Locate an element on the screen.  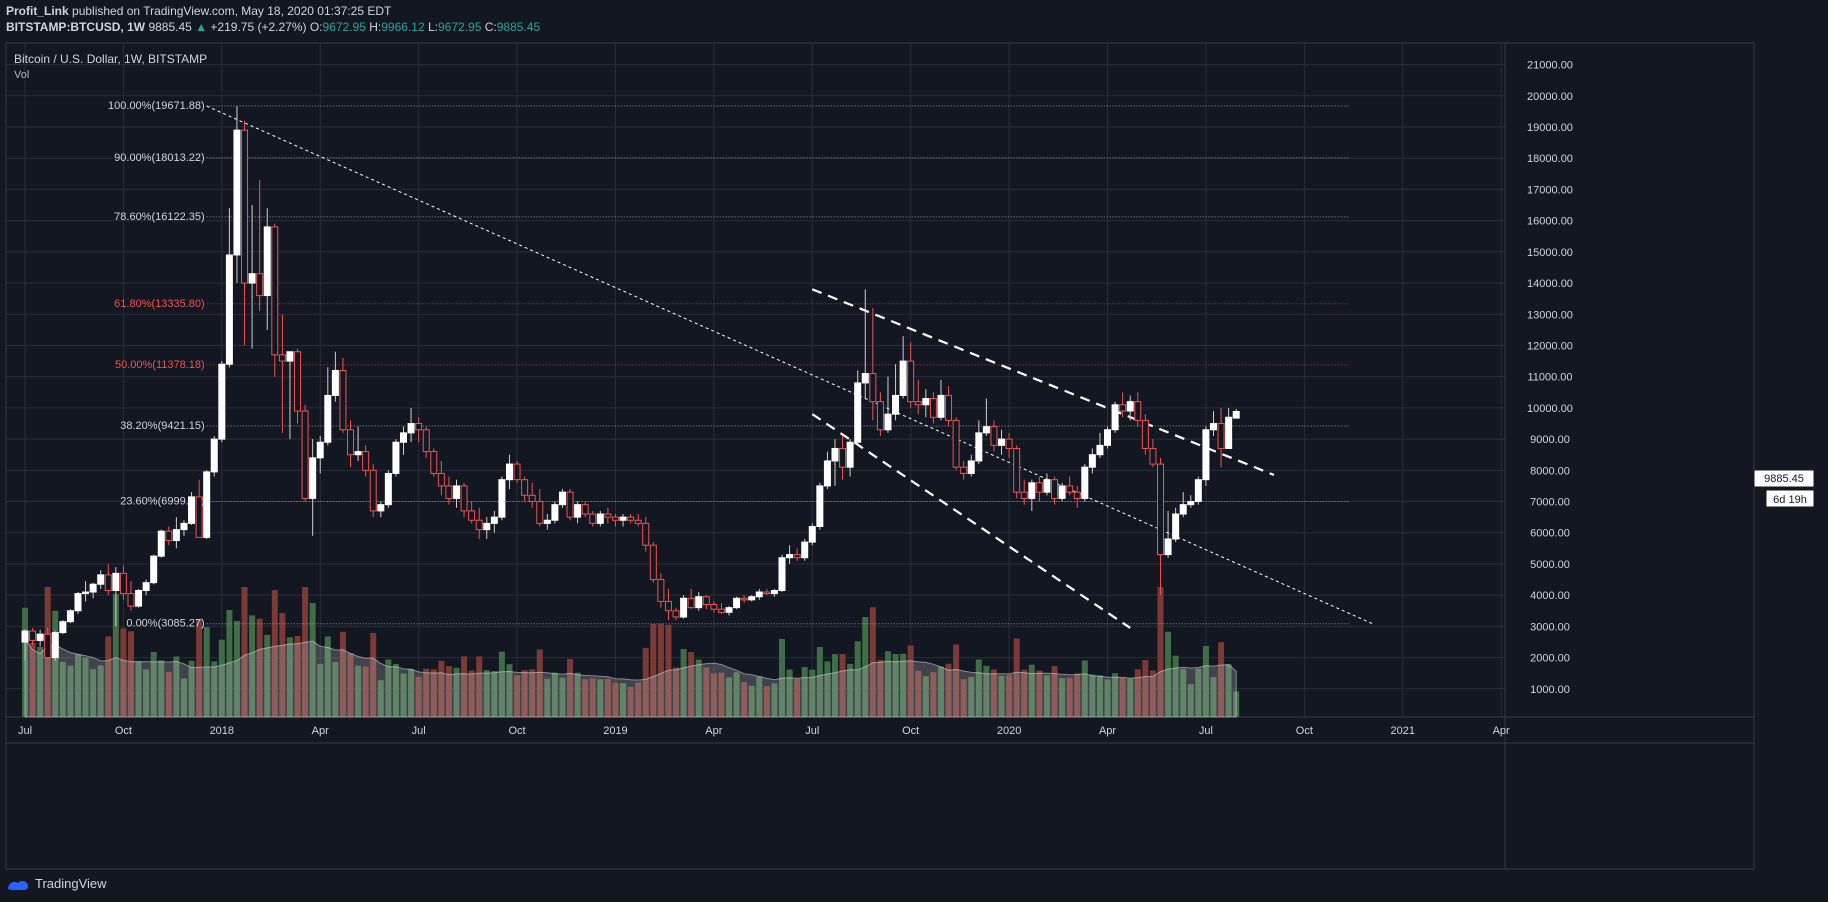
y-tick-label: 16000.00 is located at coordinates (1550, 222).